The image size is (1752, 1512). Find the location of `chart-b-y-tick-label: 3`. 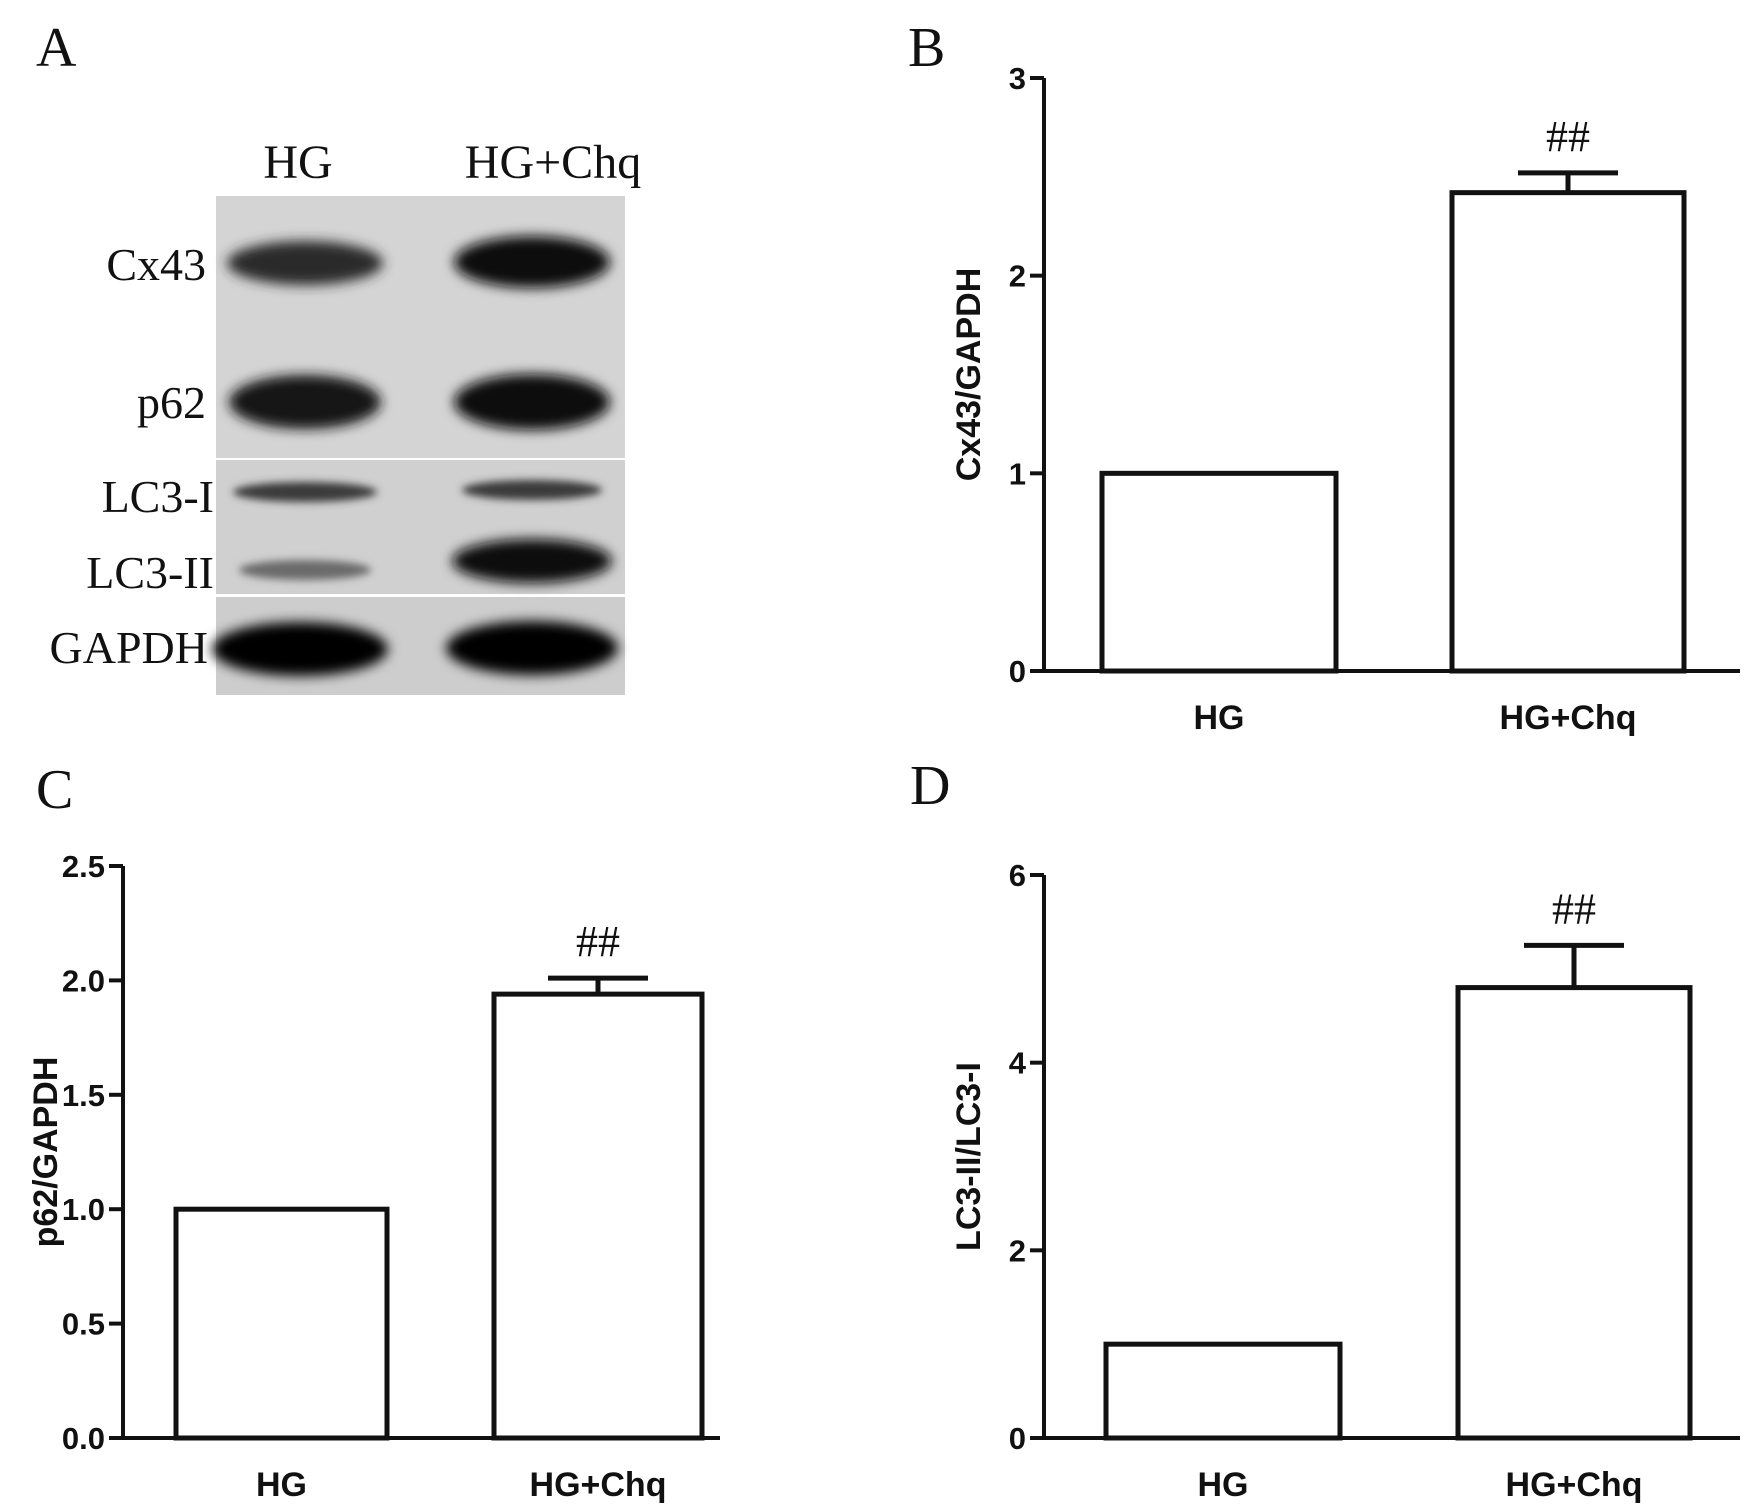

chart-b-y-tick-label: 3 is located at coordinates (1017, 78).